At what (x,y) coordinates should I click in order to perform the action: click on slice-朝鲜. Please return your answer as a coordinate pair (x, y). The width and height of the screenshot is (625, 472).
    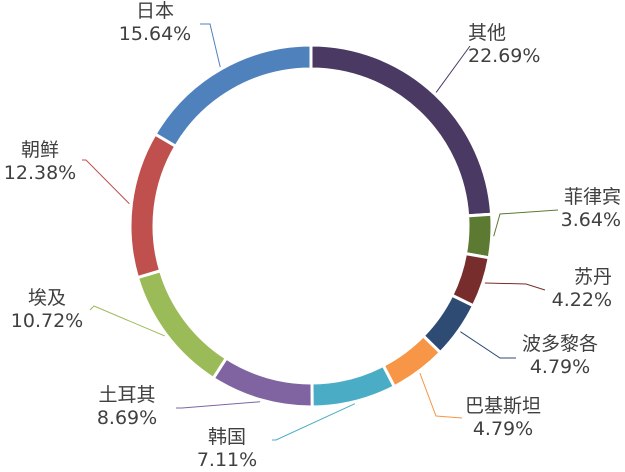
    Looking at the image, I should click on (153, 206).